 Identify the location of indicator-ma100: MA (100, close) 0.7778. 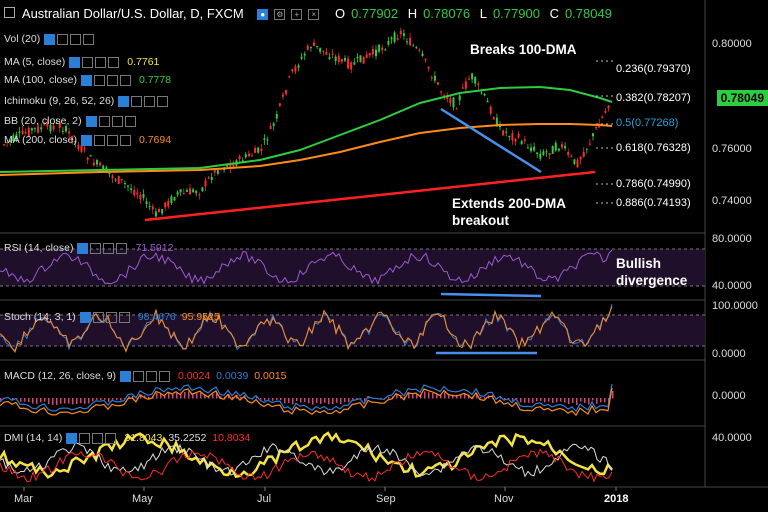
(87, 80).